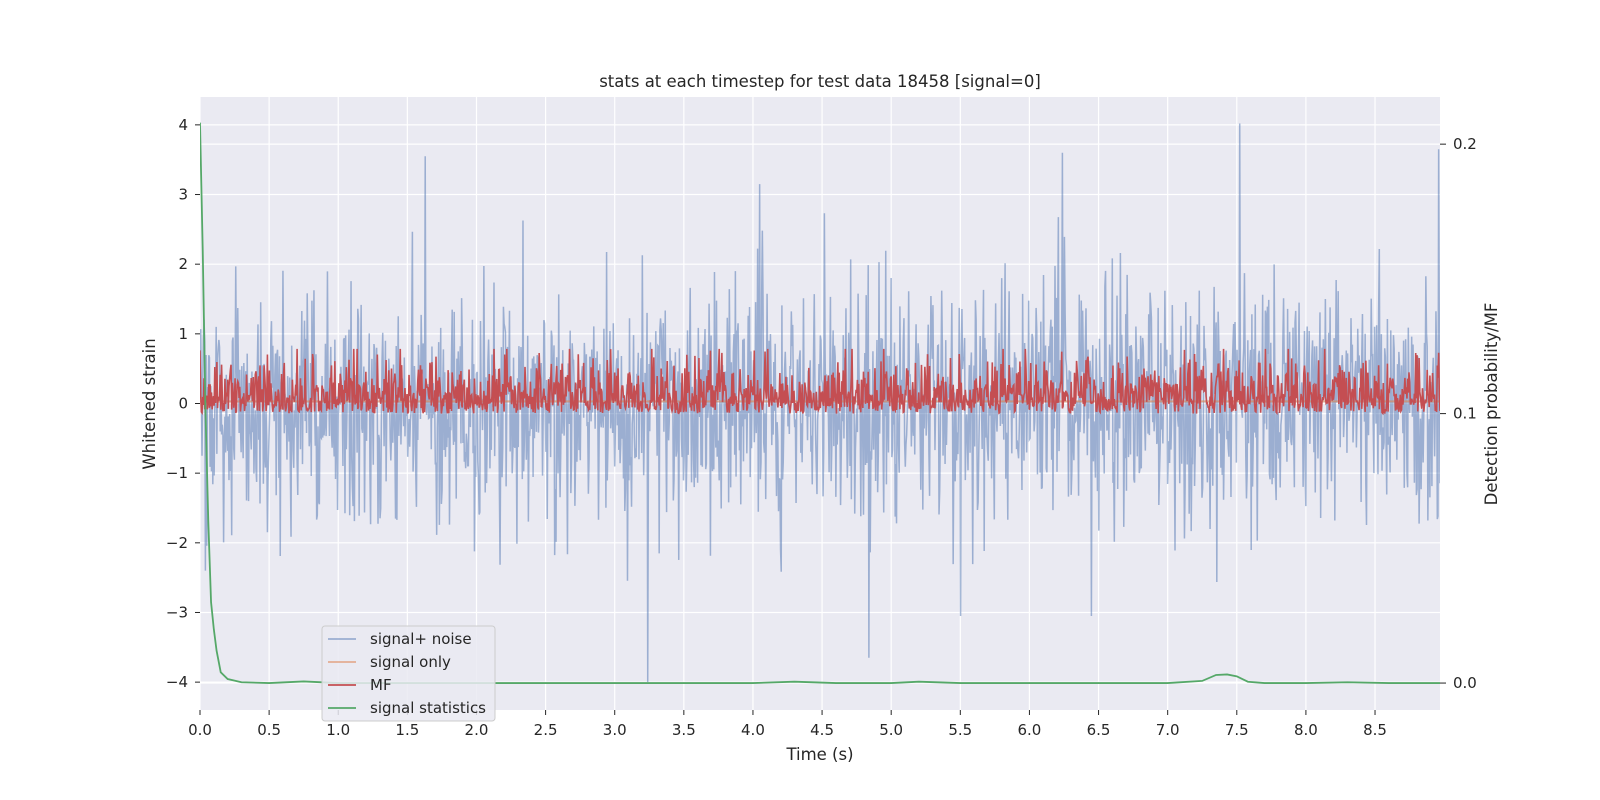 The width and height of the screenshot is (1600, 800). I want to click on legend-label-signal-statistics: signal statistics, so click(428, 708).